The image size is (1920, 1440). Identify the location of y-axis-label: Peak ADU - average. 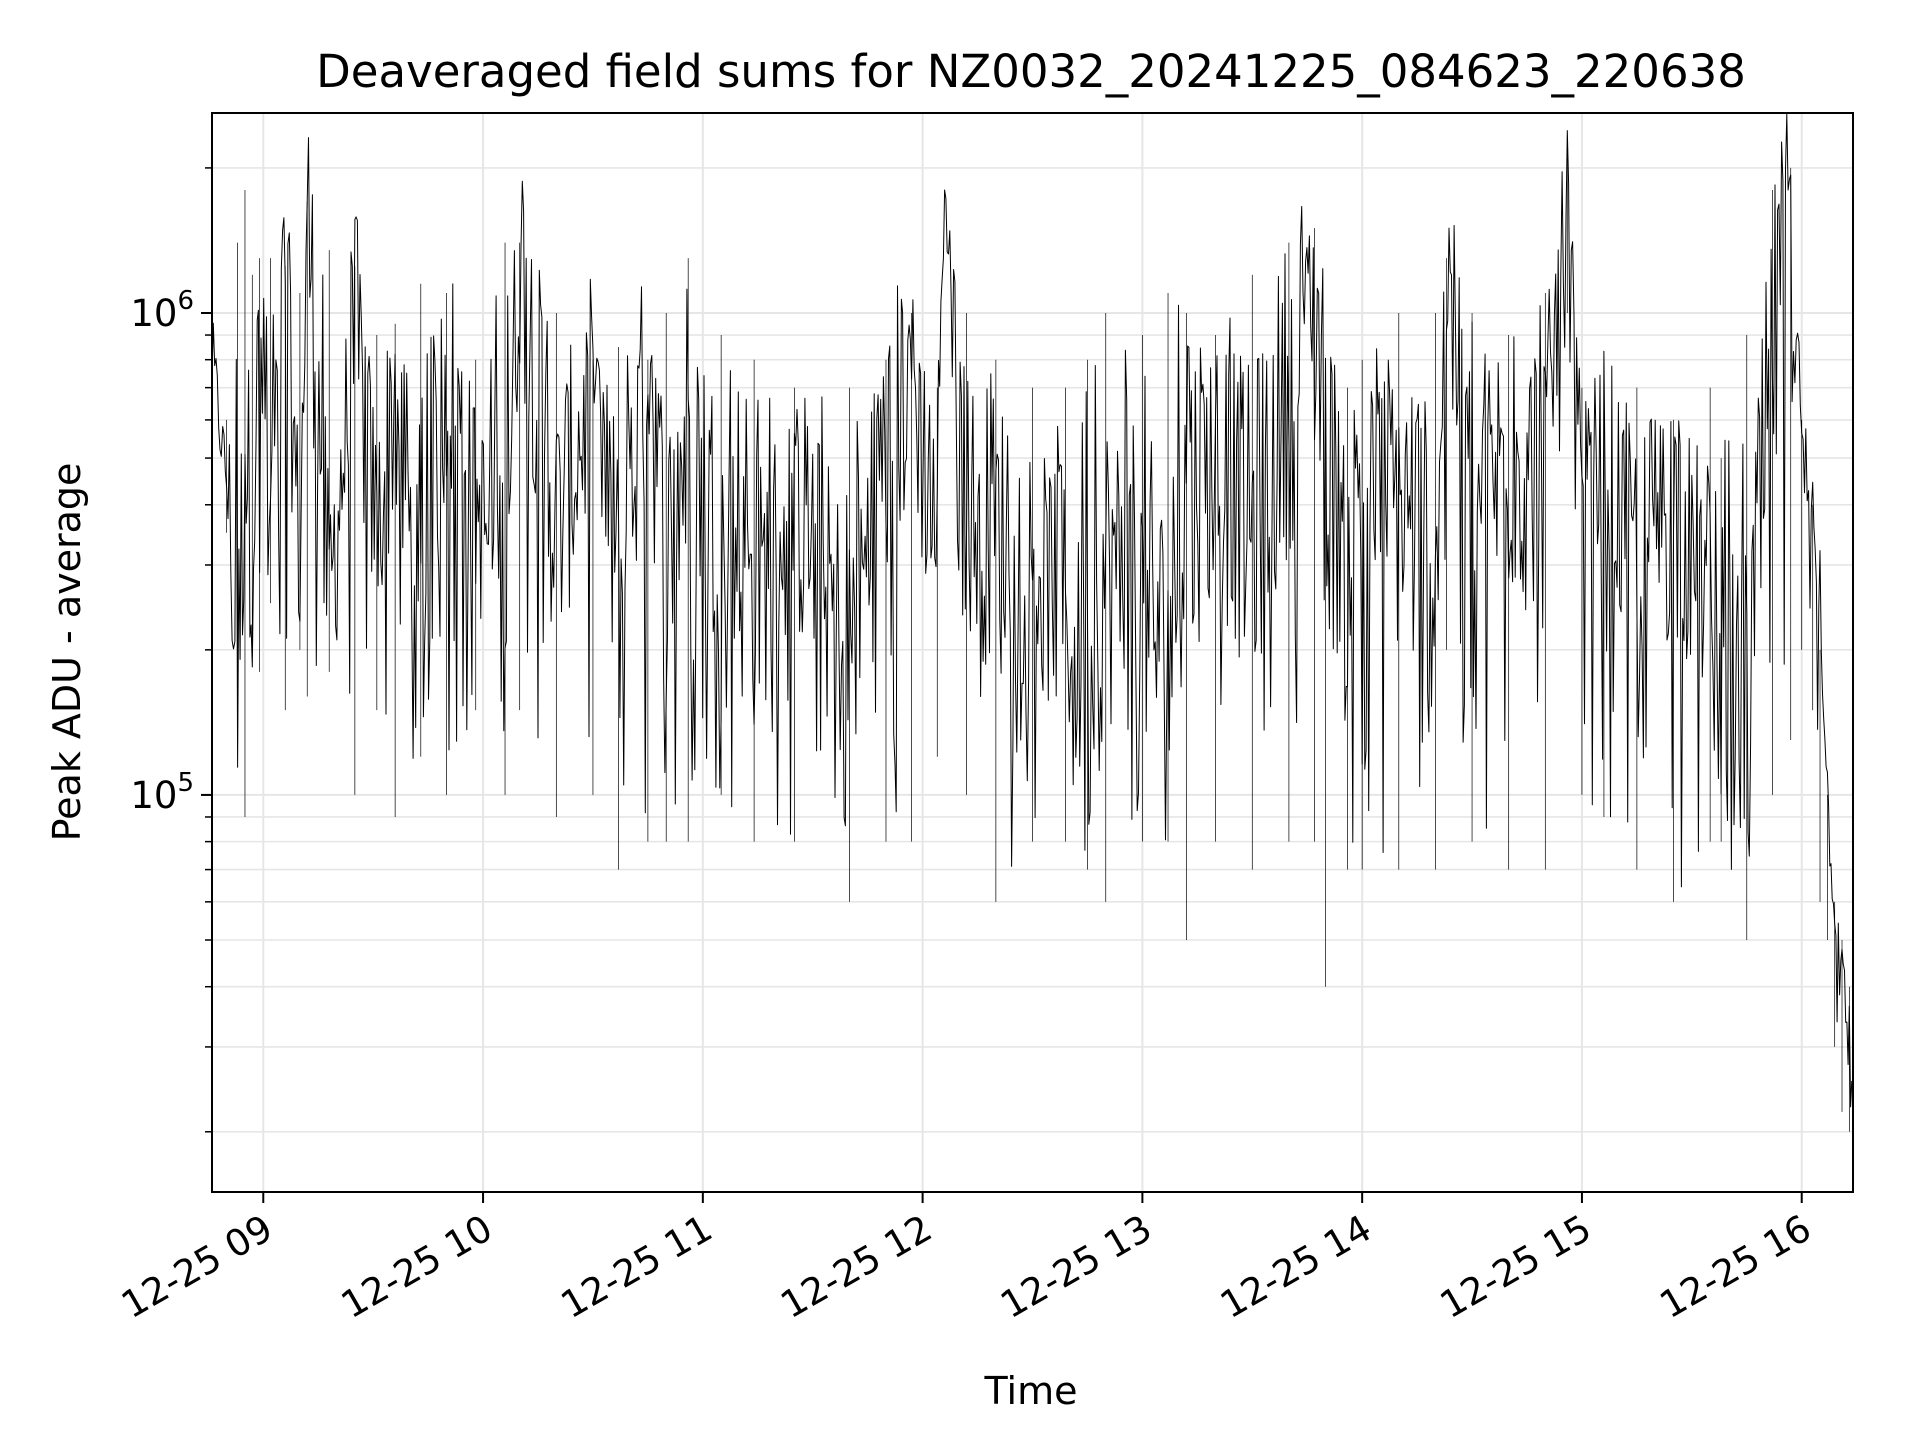
(67, 652).